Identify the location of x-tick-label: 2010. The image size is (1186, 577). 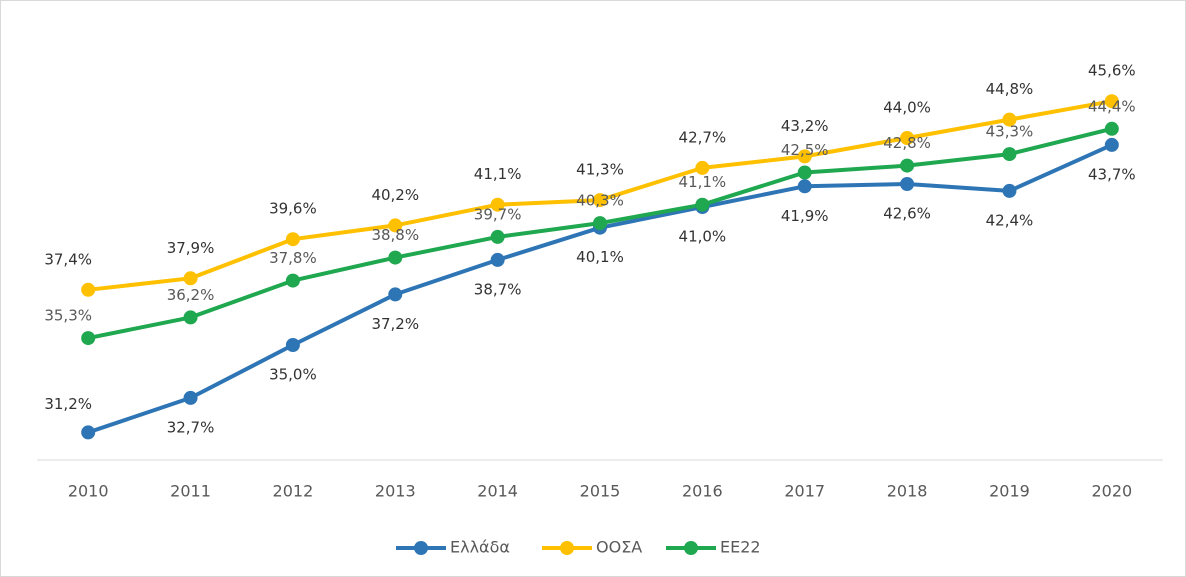
(88, 491).